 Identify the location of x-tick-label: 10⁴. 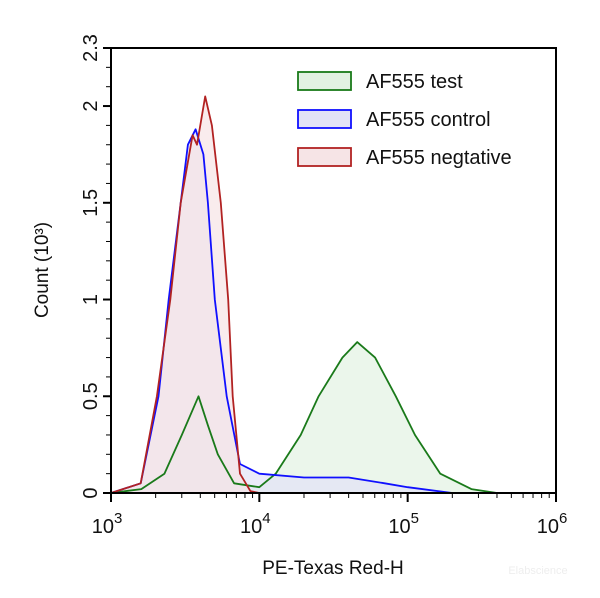
(255, 524).